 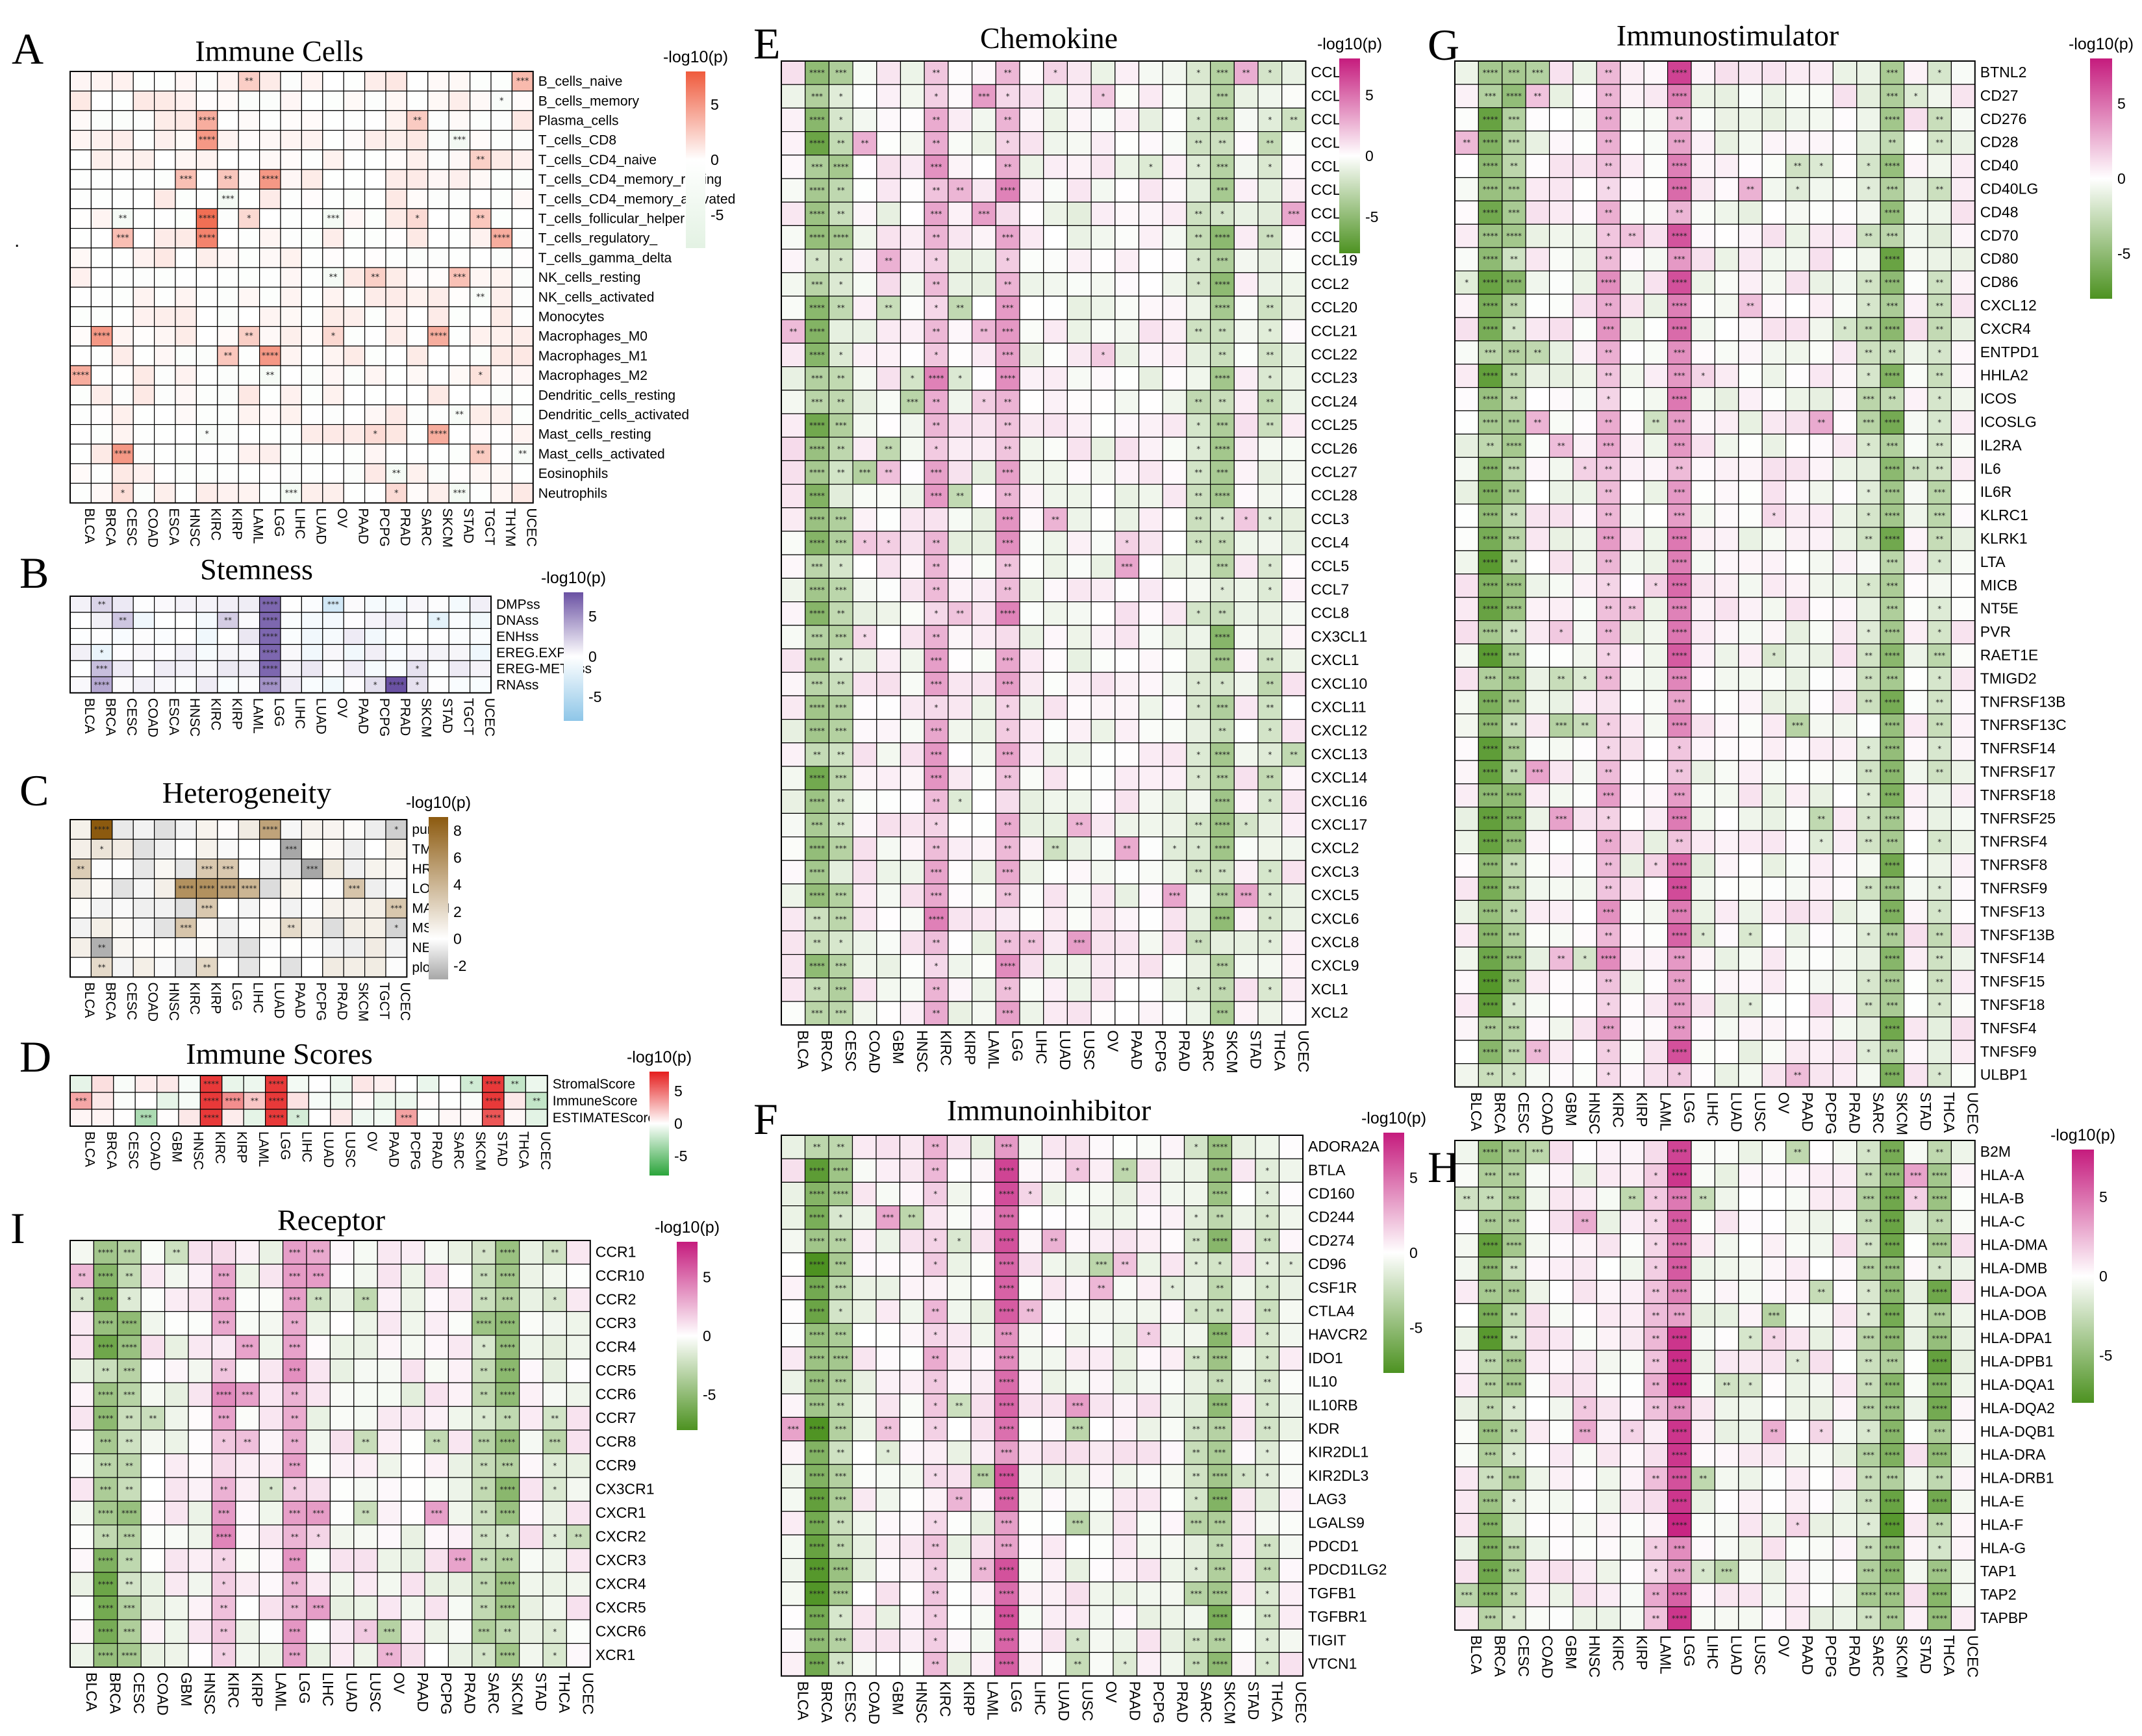 I want to click on row-label: Dendritic_cells_resting, so click(x=606, y=395).